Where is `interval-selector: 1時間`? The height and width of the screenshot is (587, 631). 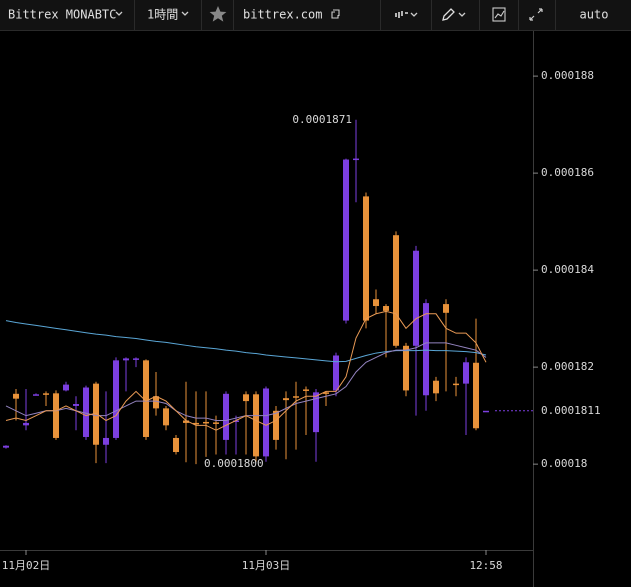
interval-selector: 1時間 is located at coordinates (162, 15).